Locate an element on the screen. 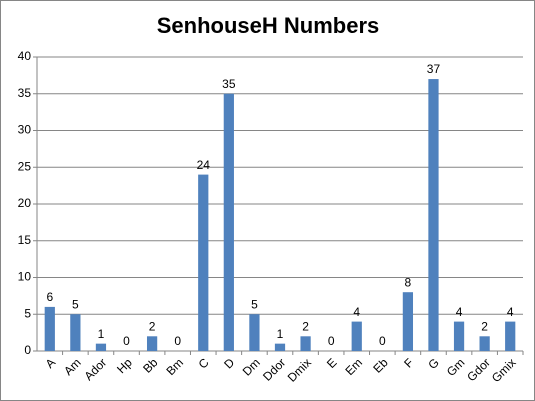 The height and width of the screenshot is (401, 535). y-tick-label: 20 is located at coordinates (25, 203).